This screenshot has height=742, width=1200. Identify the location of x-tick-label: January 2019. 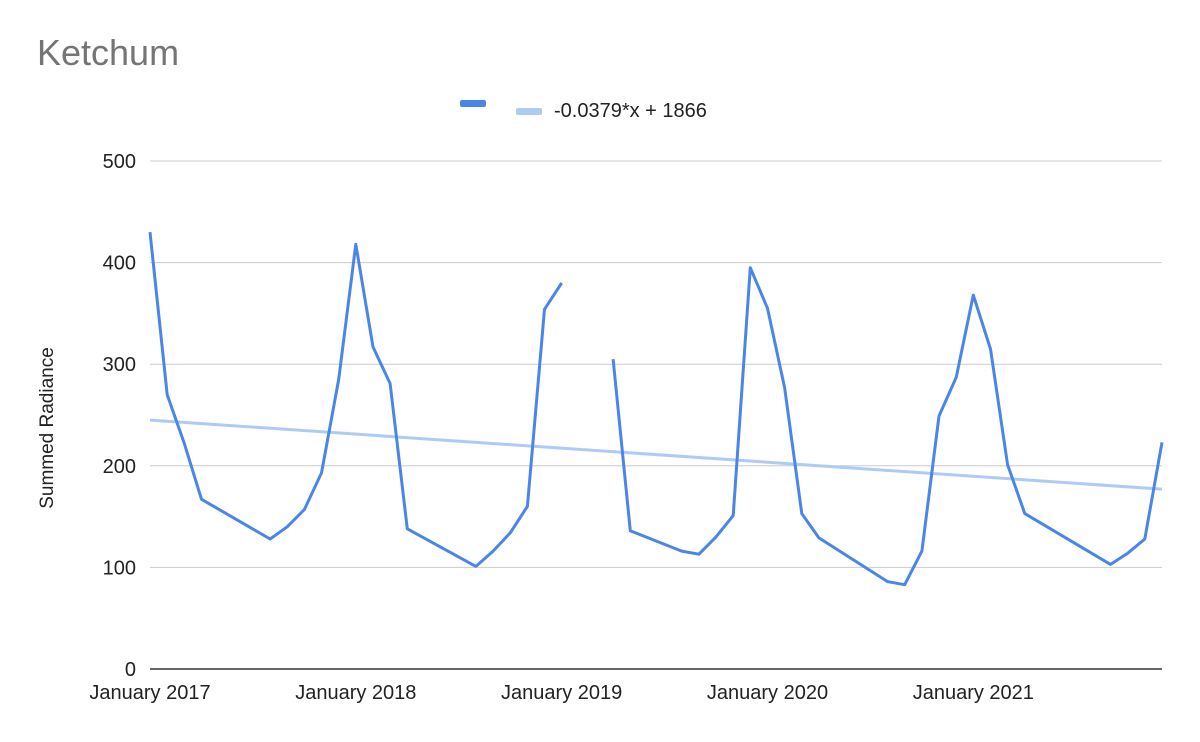
(561, 693).